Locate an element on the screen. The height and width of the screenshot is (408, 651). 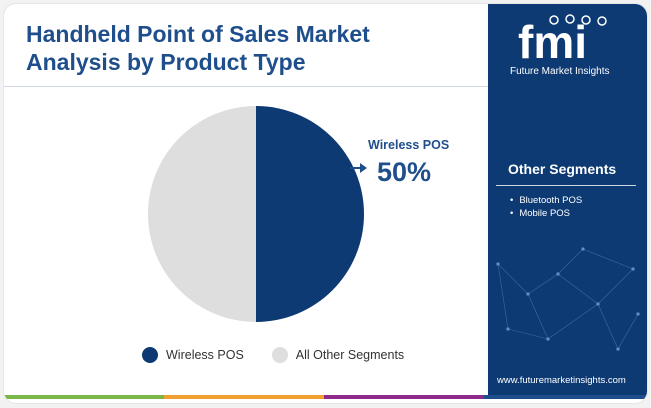
bar-segment-green is located at coordinates (84, 397).